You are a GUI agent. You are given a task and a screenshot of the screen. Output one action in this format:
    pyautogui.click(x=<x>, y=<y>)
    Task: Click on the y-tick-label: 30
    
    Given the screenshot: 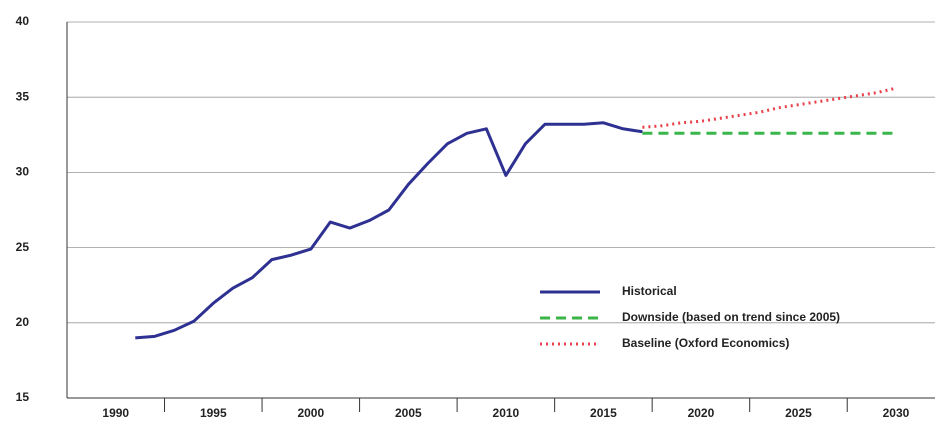 What is the action you would take?
    pyautogui.click(x=23, y=172)
    